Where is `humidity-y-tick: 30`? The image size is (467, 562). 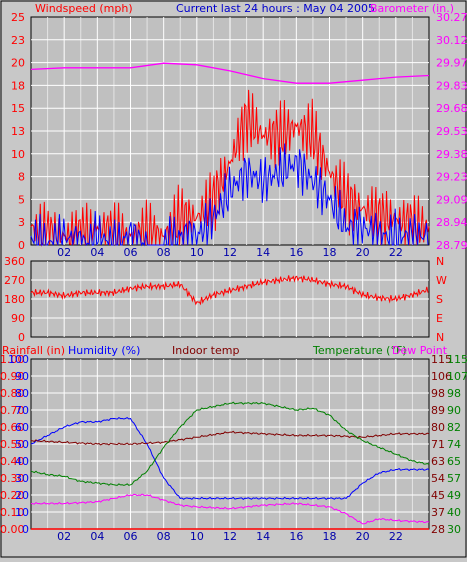 humidity-y-tick: 30 is located at coordinates (22, 478).